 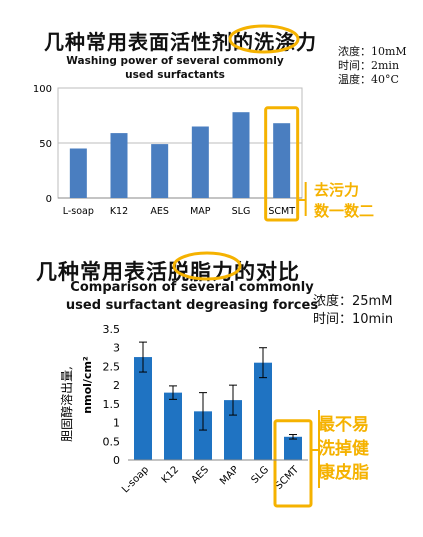 I want to click on chart1-xtick-label: L-soap, so click(x=78, y=211).